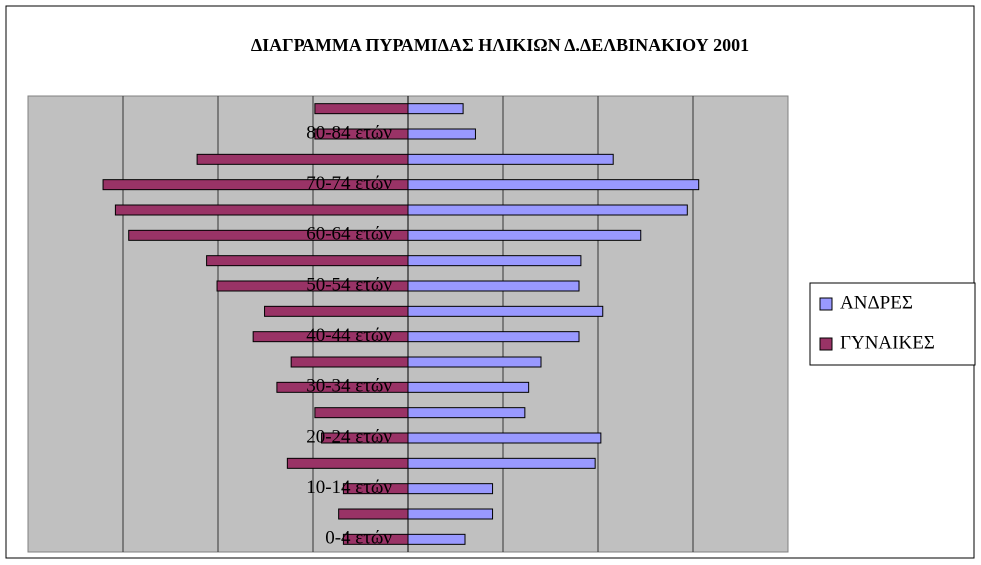  Describe the element at coordinates (876, 302) in the screenshot. I see `legend-label: ΑΝΔΡΕΣ` at that location.